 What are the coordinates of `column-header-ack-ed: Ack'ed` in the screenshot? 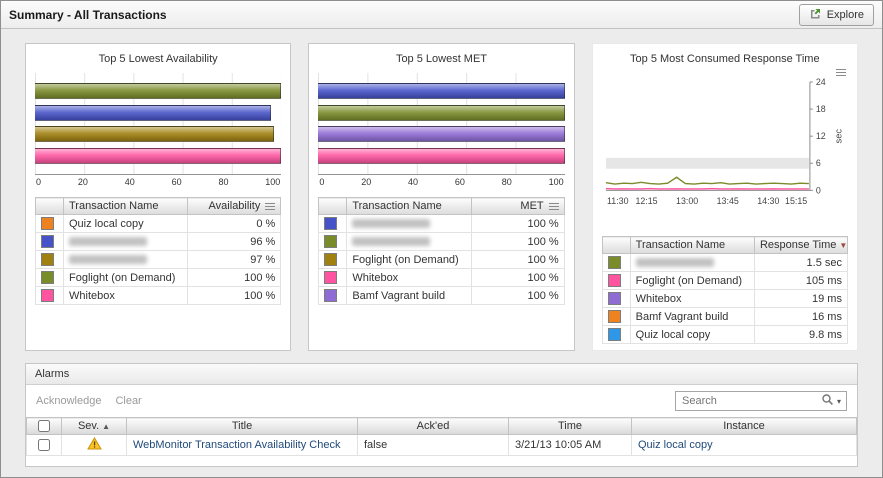 It's located at (433, 426).